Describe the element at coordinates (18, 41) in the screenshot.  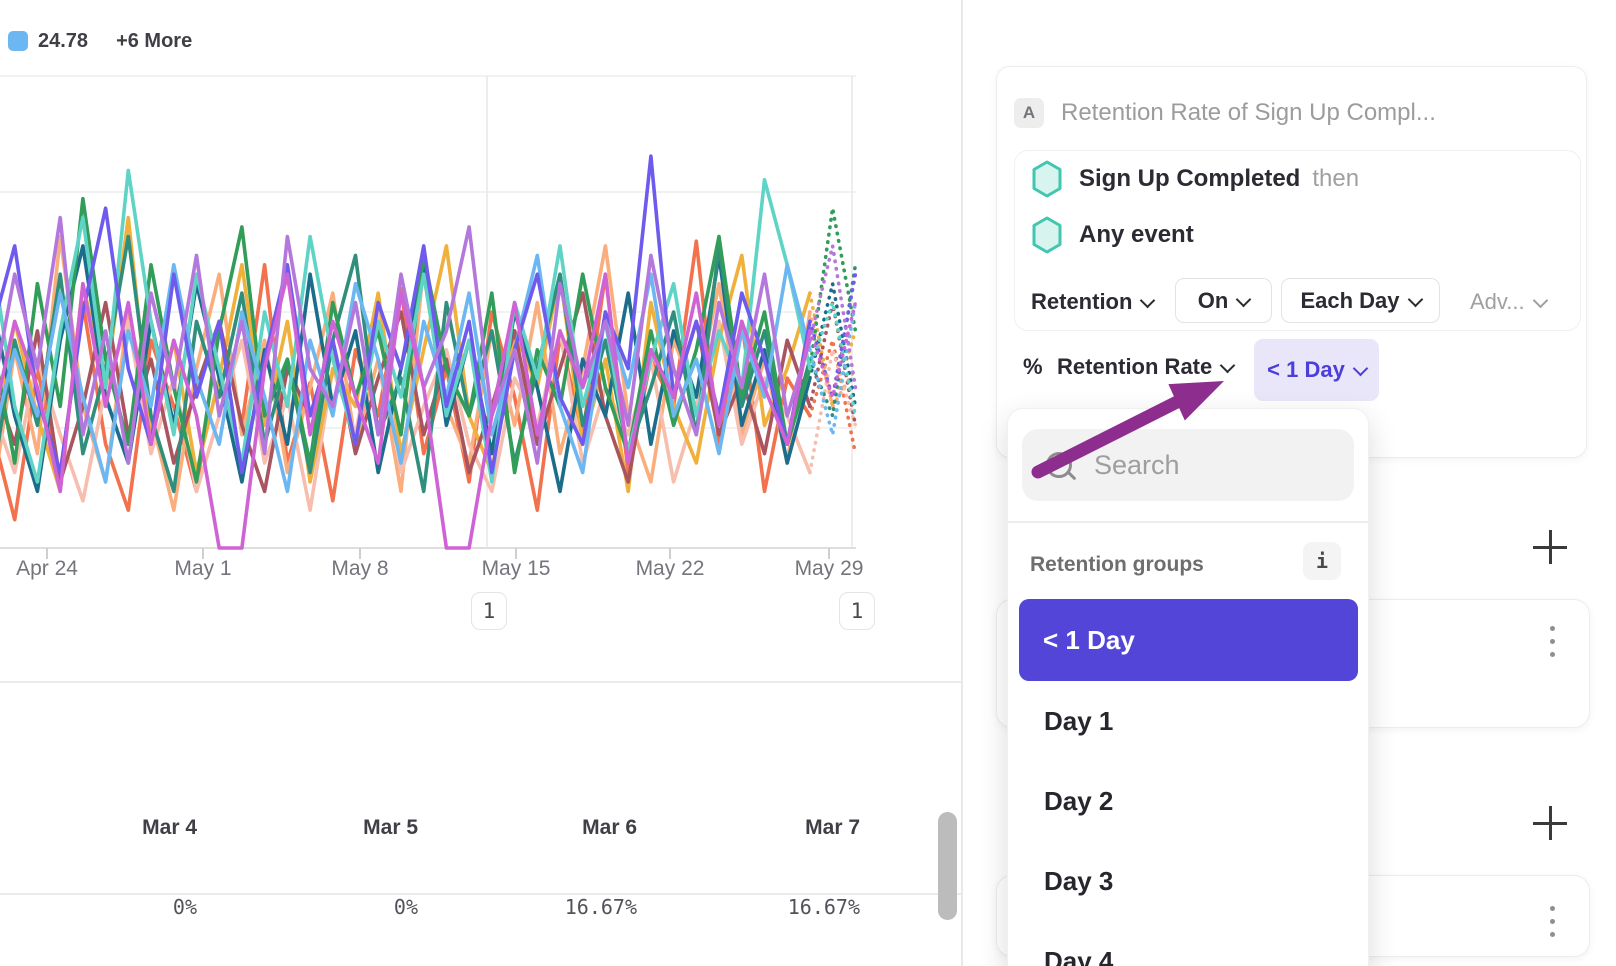
I see `legend-swatch` at that location.